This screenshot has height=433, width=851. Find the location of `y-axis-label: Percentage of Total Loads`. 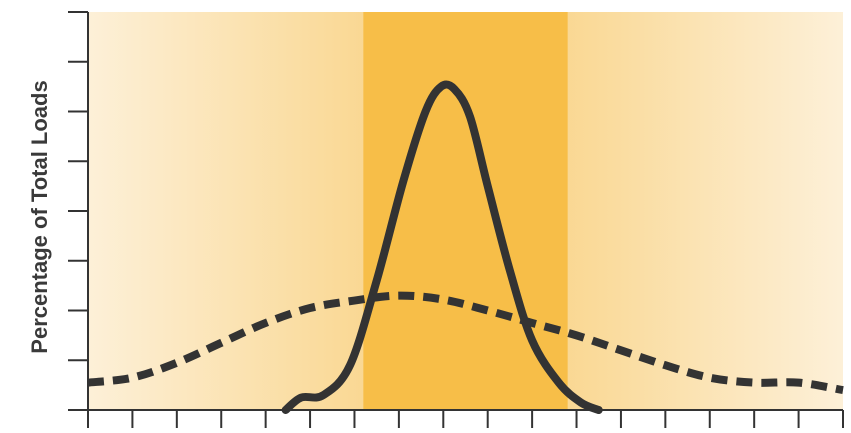

y-axis-label: Percentage of Total Loads is located at coordinates (39, 216).